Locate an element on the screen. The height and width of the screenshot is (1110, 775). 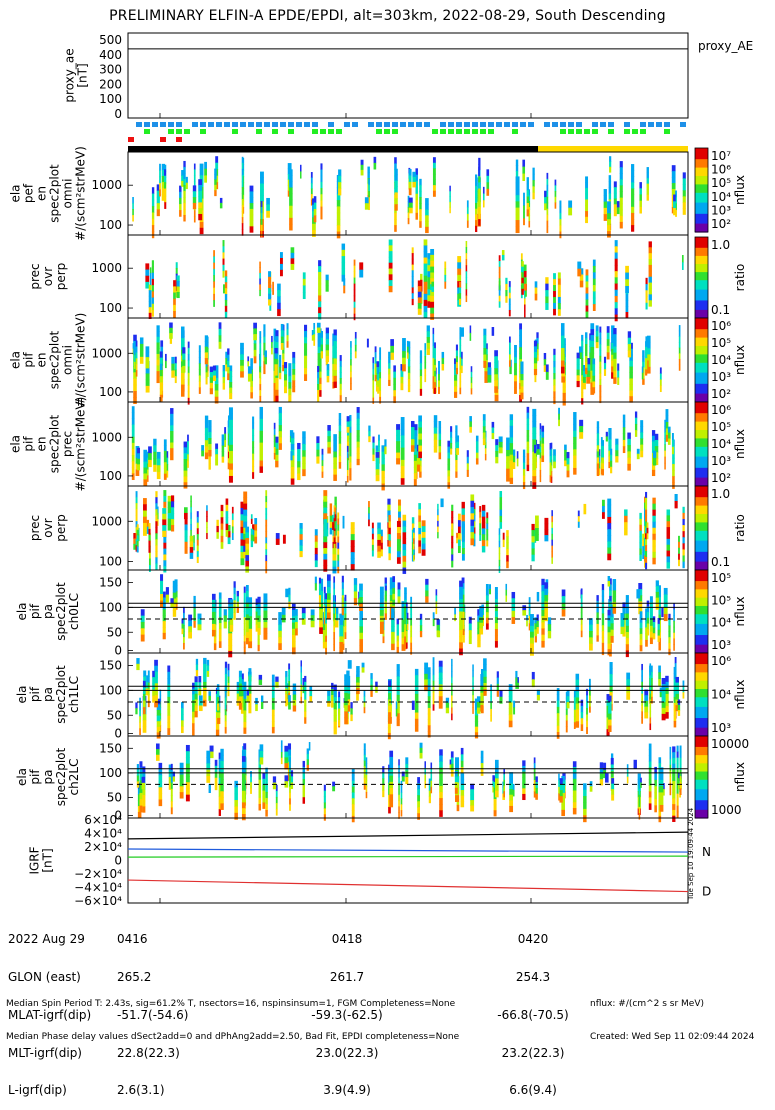
epde-omni-panel-colorbar-label: nflux is located at coordinates (740, 190).